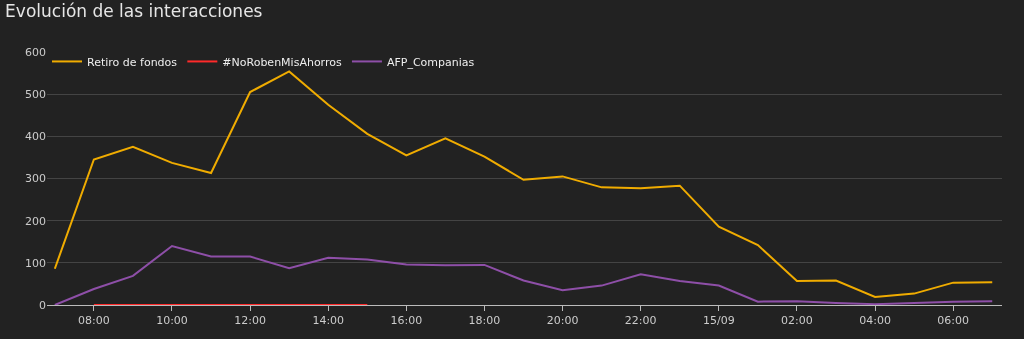 This screenshot has height=339, width=1024. I want to click on x-tick-label: 02:00, so click(797, 321).